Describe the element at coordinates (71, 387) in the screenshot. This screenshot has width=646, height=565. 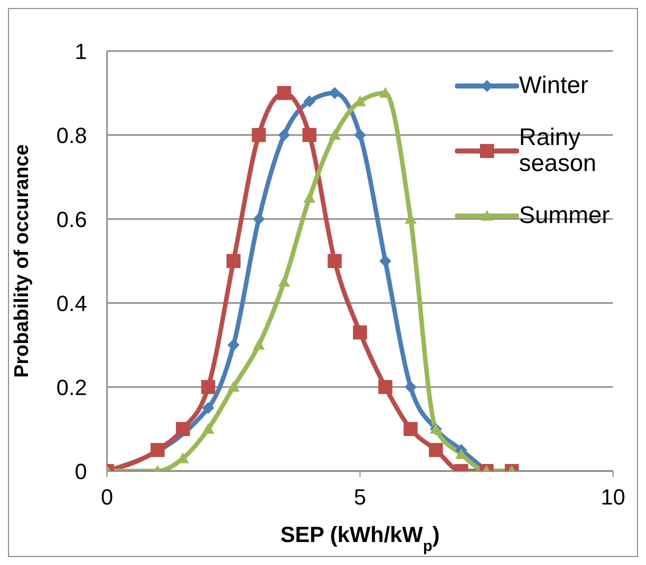
I see `y-tick-label: 0.2` at that location.